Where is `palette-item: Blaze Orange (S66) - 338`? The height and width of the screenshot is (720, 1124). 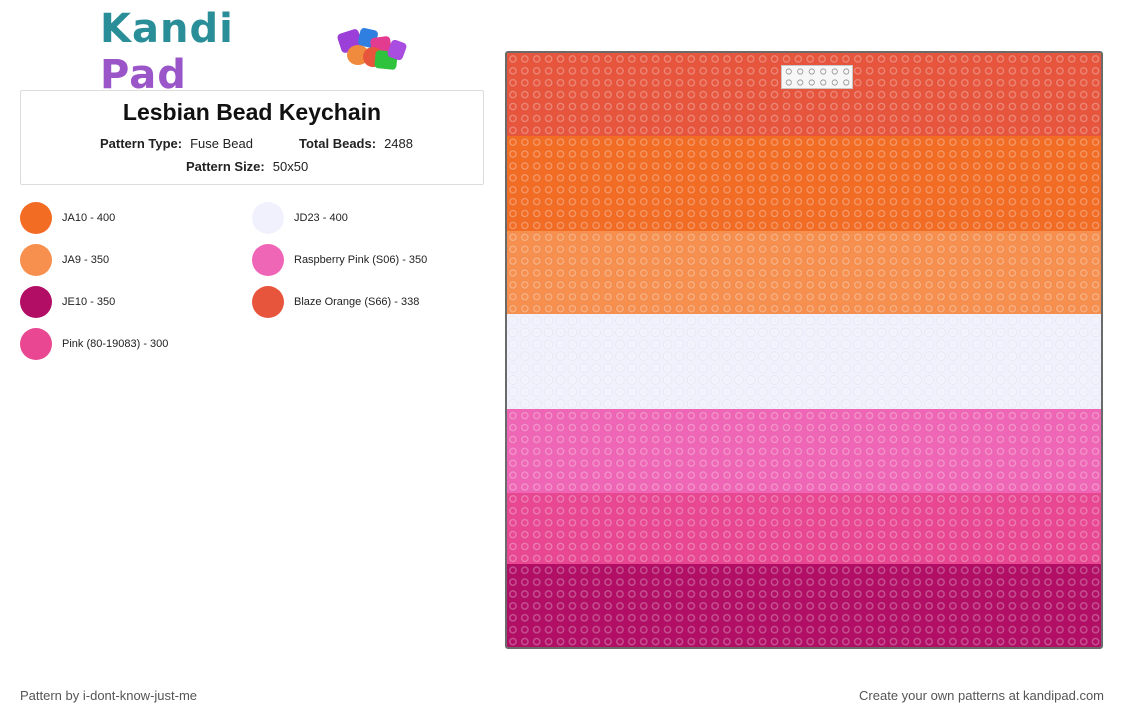
palette-item: Blaze Orange (S66) - 338 is located at coordinates (335, 302).